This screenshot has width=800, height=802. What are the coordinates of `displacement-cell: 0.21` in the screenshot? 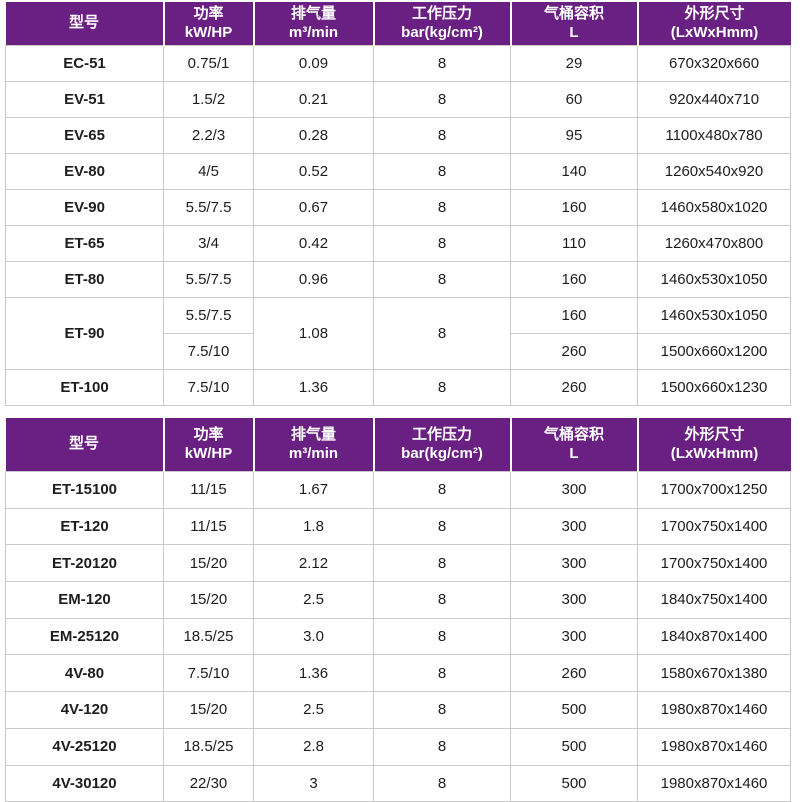 It's located at (313, 99).